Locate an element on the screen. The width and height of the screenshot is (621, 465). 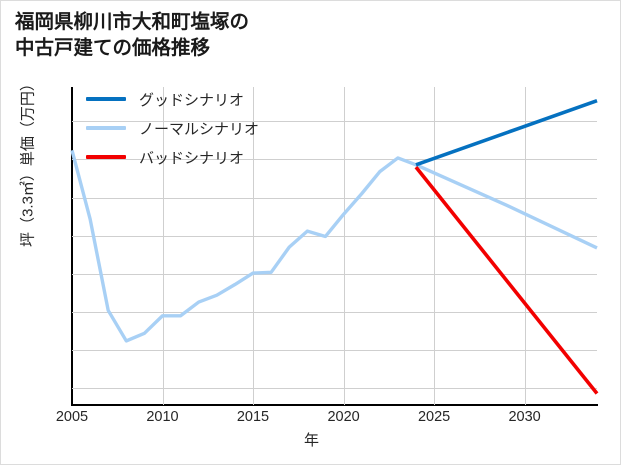
legend-label: ノーマルシナリオ is located at coordinates (199, 129).